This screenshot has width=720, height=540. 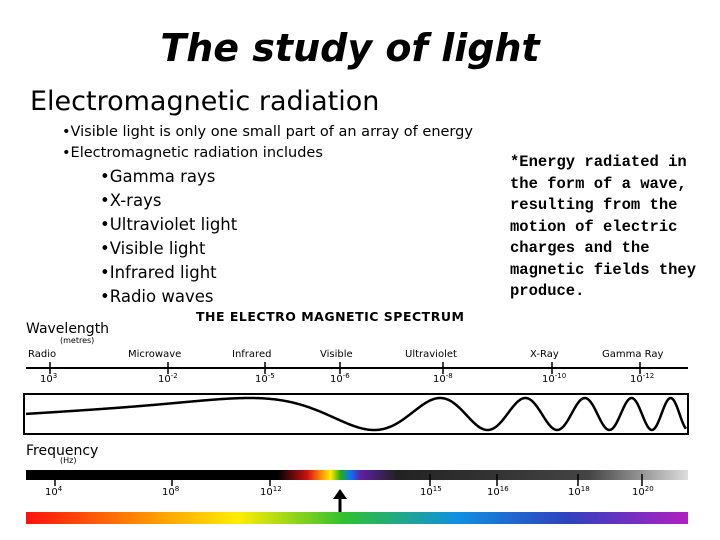 What do you see at coordinates (154, 354) in the screenshot?
I see `region-label-microwave: Microwave` at bounding box center [154, 354].